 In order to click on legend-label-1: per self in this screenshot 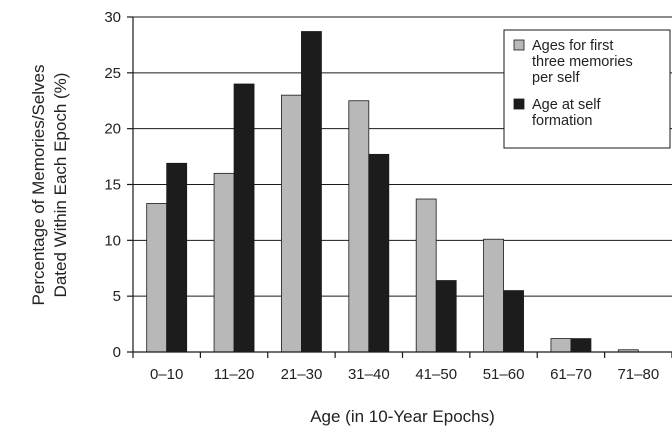, I will do `click(556, 78)`.